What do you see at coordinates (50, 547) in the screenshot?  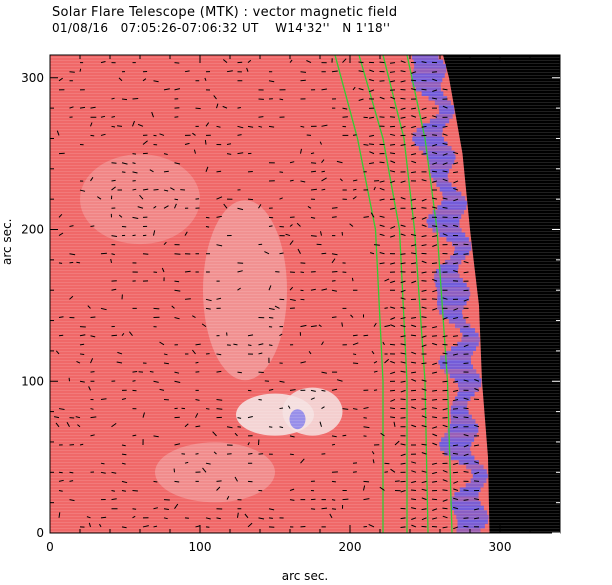 I see `x-tick-label: 0` at bounding box center [50, 547].